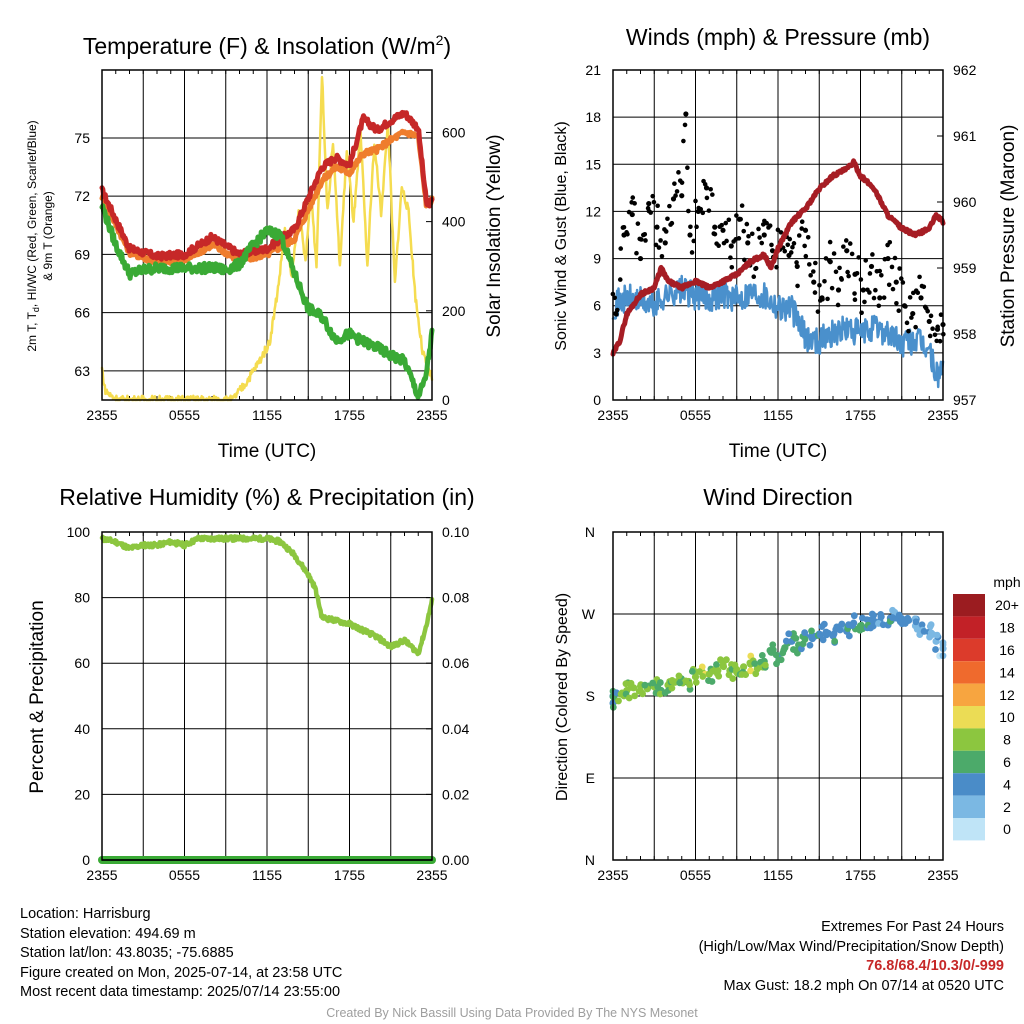 Image resolution: width=1024 pixels, height=1024 pixels. I want to click on y-tick-label: 40, so click(82, 729).